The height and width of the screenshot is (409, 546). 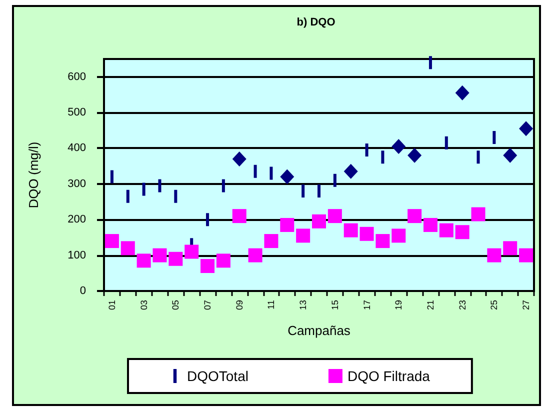 What do you see at coordinates (111, 305) in the screenshot?
I see `x-tick-label: 01` at bounding box center [111, 305].